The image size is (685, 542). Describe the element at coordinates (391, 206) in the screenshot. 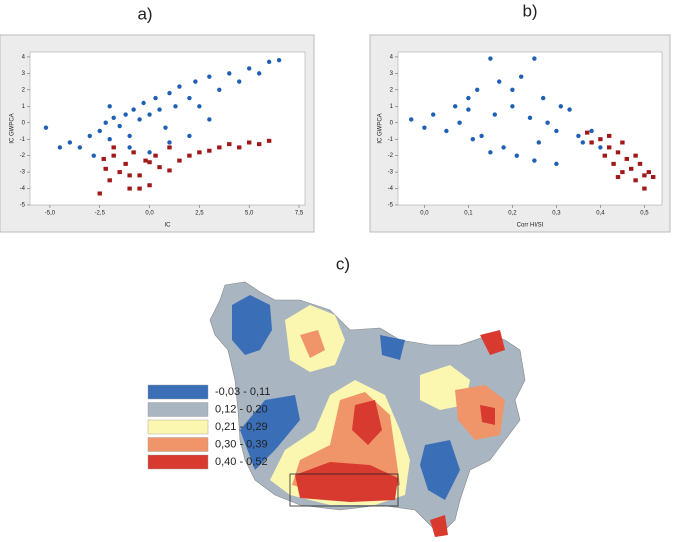

I see `y-tick-label: -5` at that location.